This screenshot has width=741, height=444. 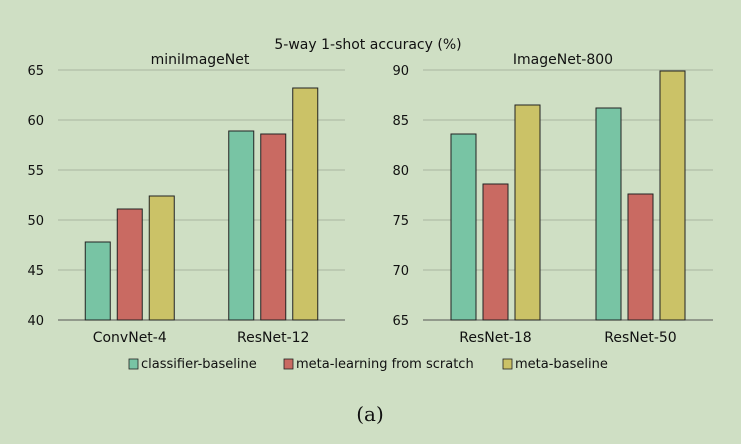 What do you see at coordinates (608, 214) in the screenshot?
I see `bar-resnet-50-classifier-baseline` at bounding box center [608, 214].